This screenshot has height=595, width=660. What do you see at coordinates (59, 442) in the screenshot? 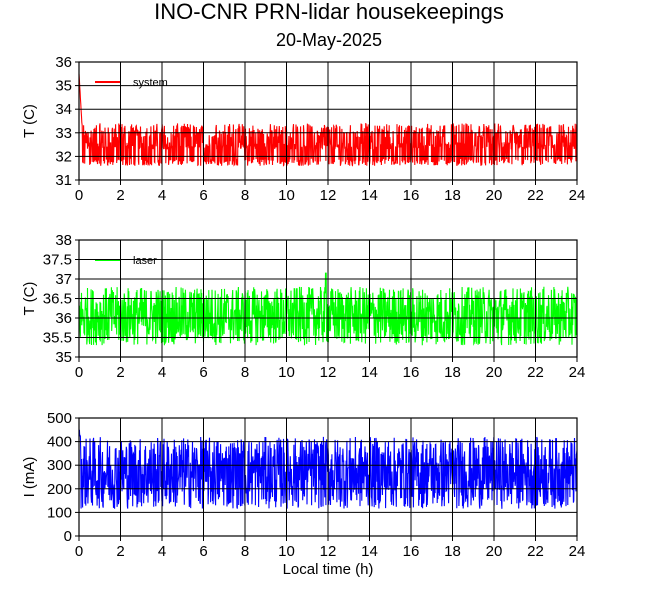
I see `y-tick-label: 400` at bounding box center [59, 442].